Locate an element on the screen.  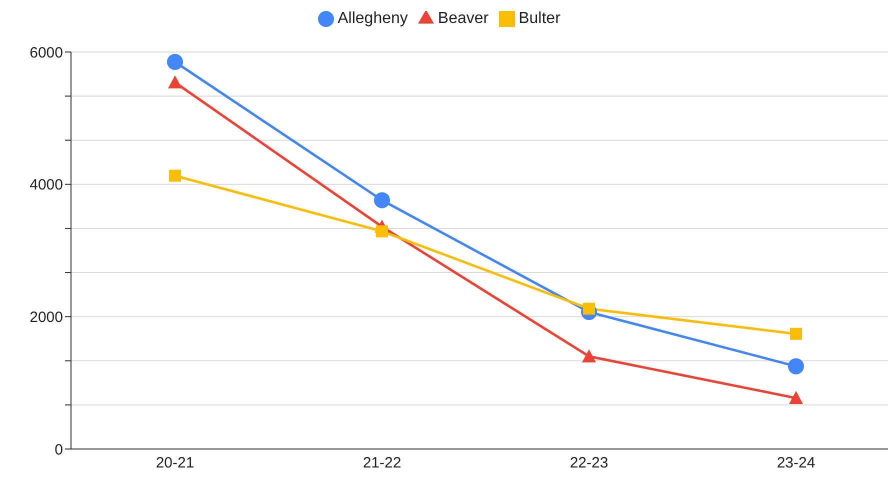
legend-label: Allegheny is located at coordinates (373, 18).